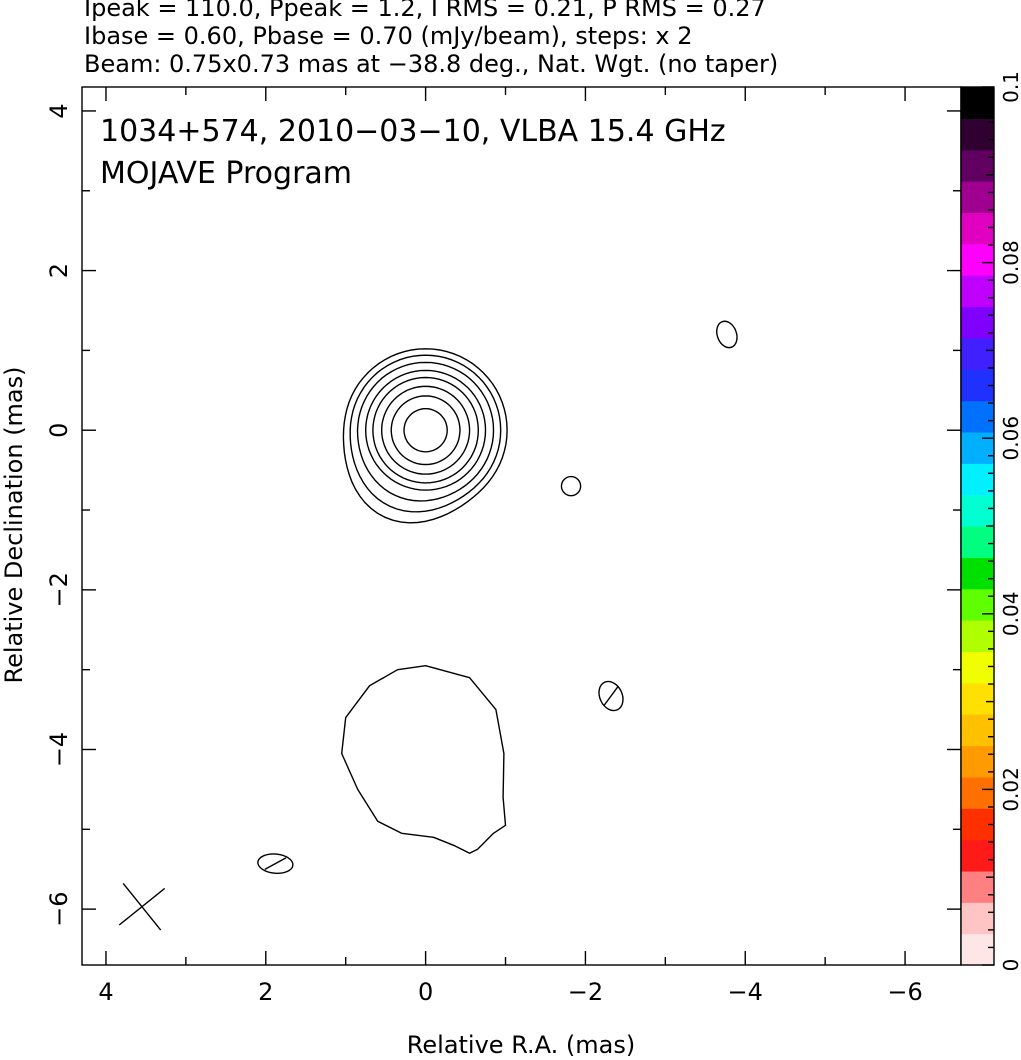  What do you see at coordinates (904, 992) in the screenshot?
I see `x-tick-label: −6` at bounding box center [904, 992].